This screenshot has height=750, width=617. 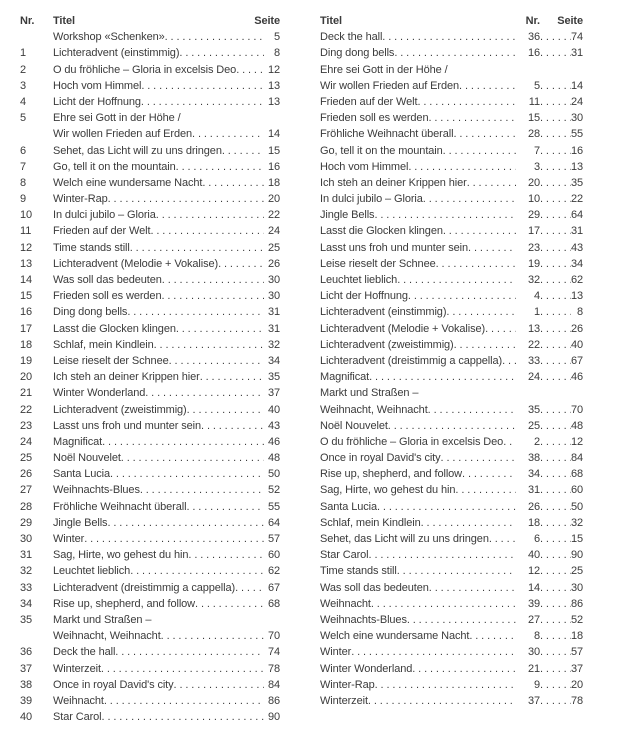 I want to click on toc-entry-line: Winter 30 57, so click(x=451, y=652).